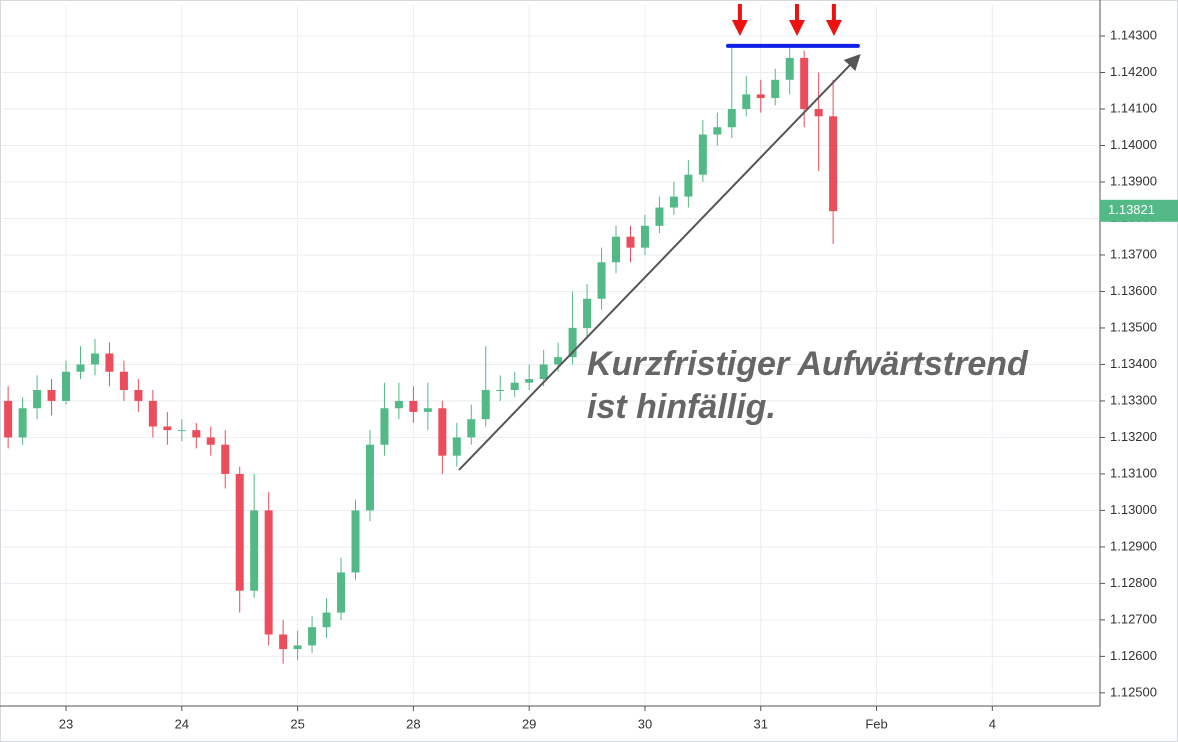 Image resolution: width=1178 pixels, height=742 pixels. What do you see at coordinates (992, 723) in the screenshot?
I see `x-tick-label: 4` at bounding box center [992, 723].